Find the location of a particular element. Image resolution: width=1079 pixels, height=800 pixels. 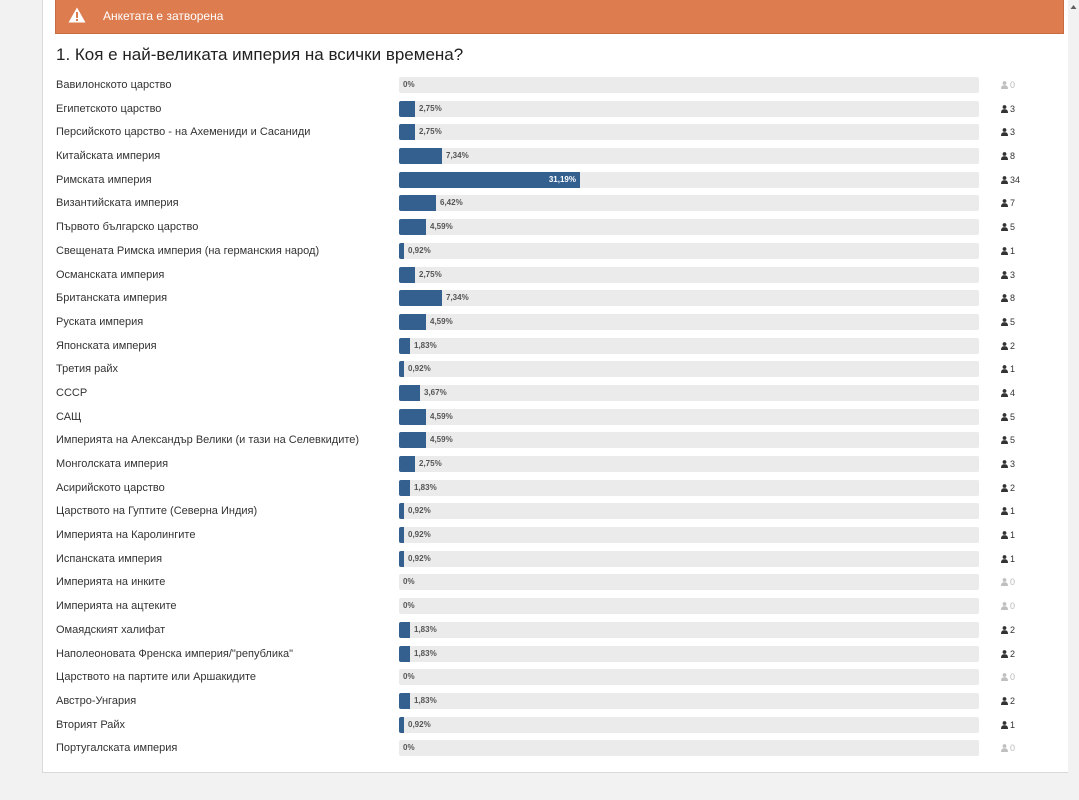

alert-text: Анкетата е затворена is located at coordinates (163, 16).